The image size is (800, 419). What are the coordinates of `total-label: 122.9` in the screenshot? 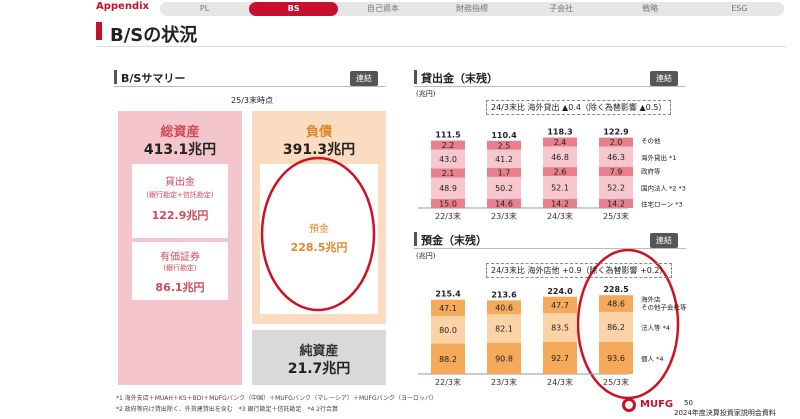 It's located at (616, 132).